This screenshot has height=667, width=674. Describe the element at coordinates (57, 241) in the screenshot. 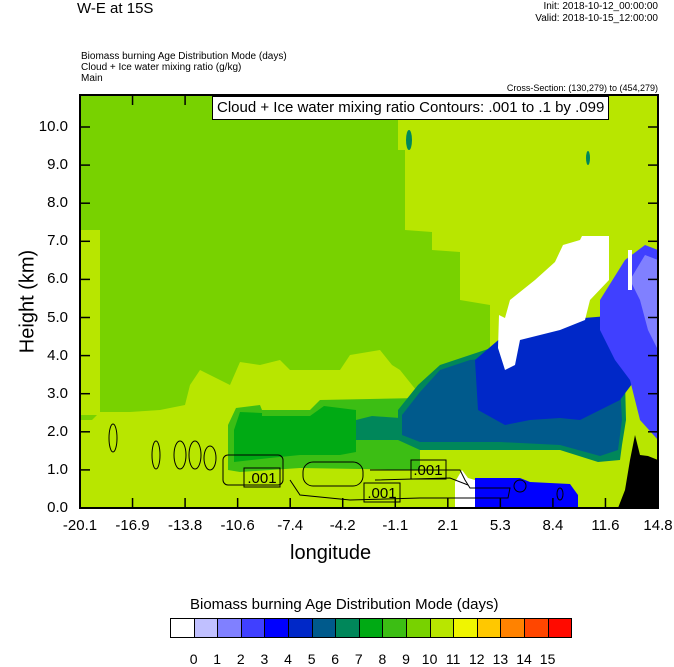

I see `y-tick-label: 7.0` at that location.